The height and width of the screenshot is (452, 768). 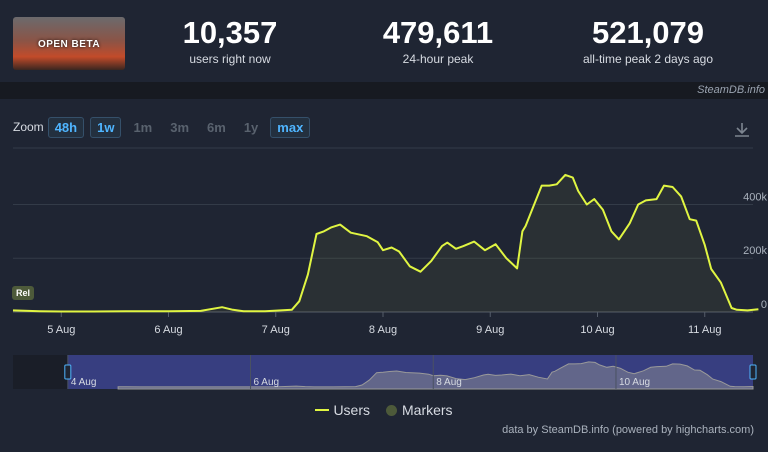 What do you see at coordinates (290, 127) in the screenshot?
I see `zoom-max-button: max` at bounding box center [290, 127].